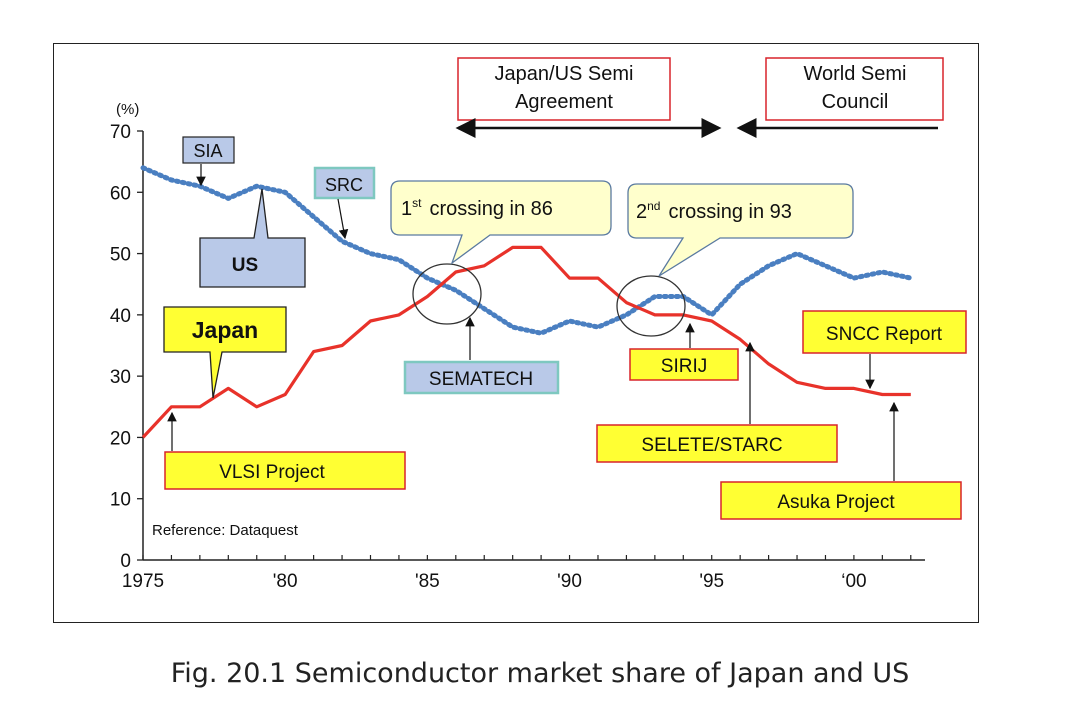 The width and height of the screenshot is (1080, 718). Describe the element at coordinates (517, 573) in the screenshot. I see `x-ticks: 1975 '80 '85 '90 '95 ‘00` at that location.